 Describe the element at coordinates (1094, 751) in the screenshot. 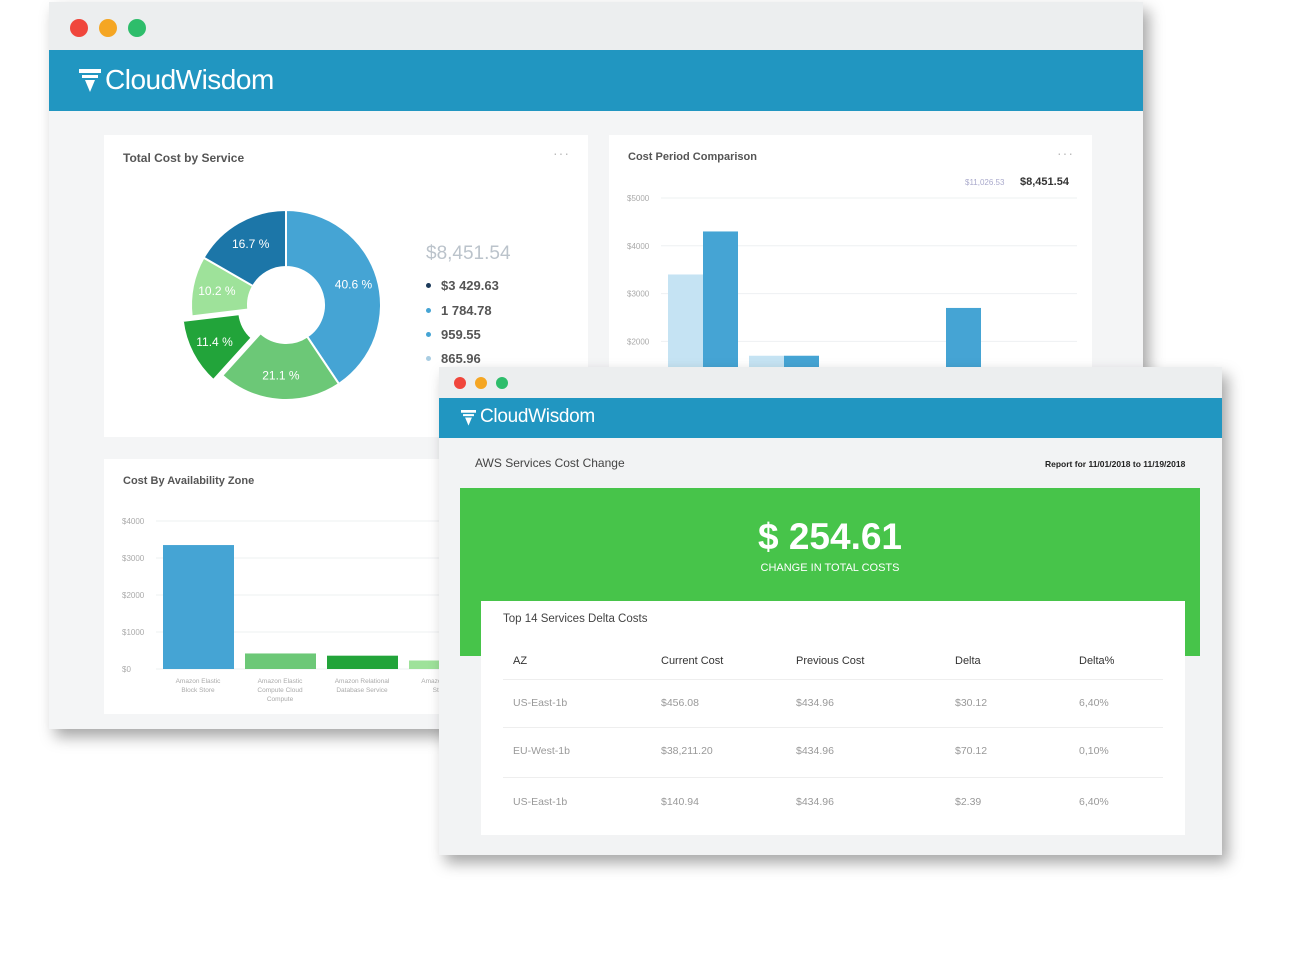

I see `cell-delta-percent: 0,10%` at that location.